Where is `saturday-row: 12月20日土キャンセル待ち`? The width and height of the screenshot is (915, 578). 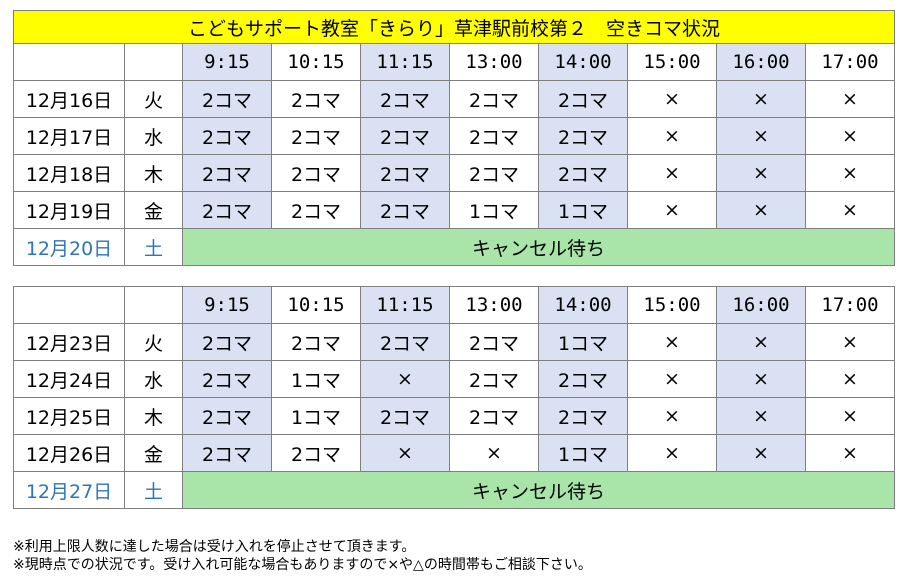
saturday-row: 12月20日土キャンセル待ち is located at coordinates (454, 247).